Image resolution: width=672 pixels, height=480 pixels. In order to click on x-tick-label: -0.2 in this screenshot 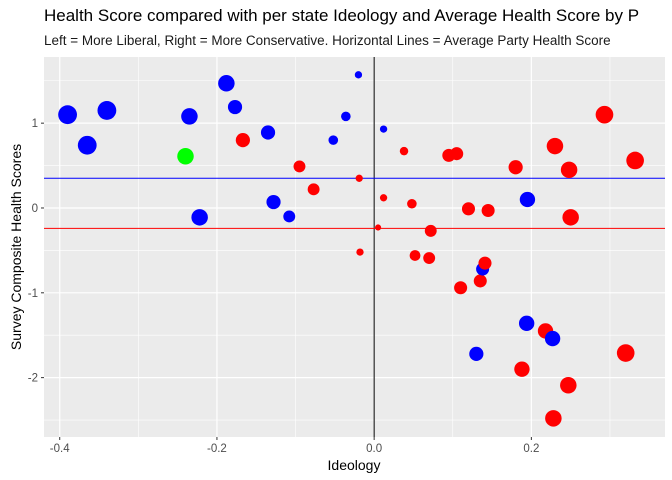, I will do `click(217, 449)`.